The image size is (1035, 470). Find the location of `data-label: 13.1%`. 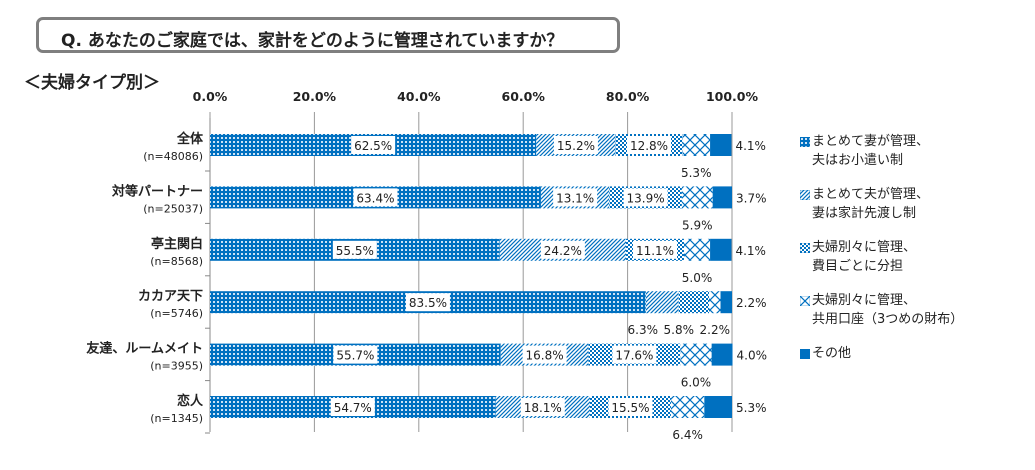

data-label: 13.1% is located at coordinates (575, 198).